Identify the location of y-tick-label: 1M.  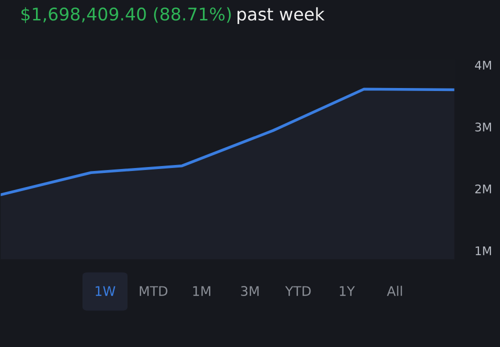
(483, 251).